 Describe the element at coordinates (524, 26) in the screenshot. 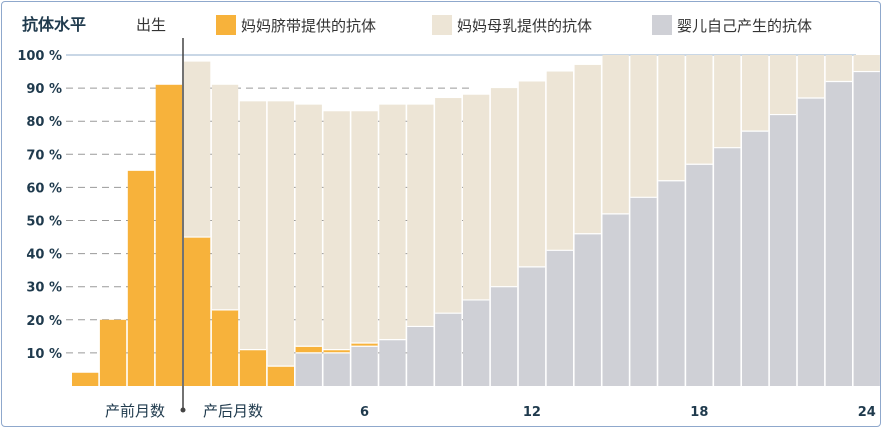

I see `legend-label: 妈妈母乳提供的抗体` at that location.